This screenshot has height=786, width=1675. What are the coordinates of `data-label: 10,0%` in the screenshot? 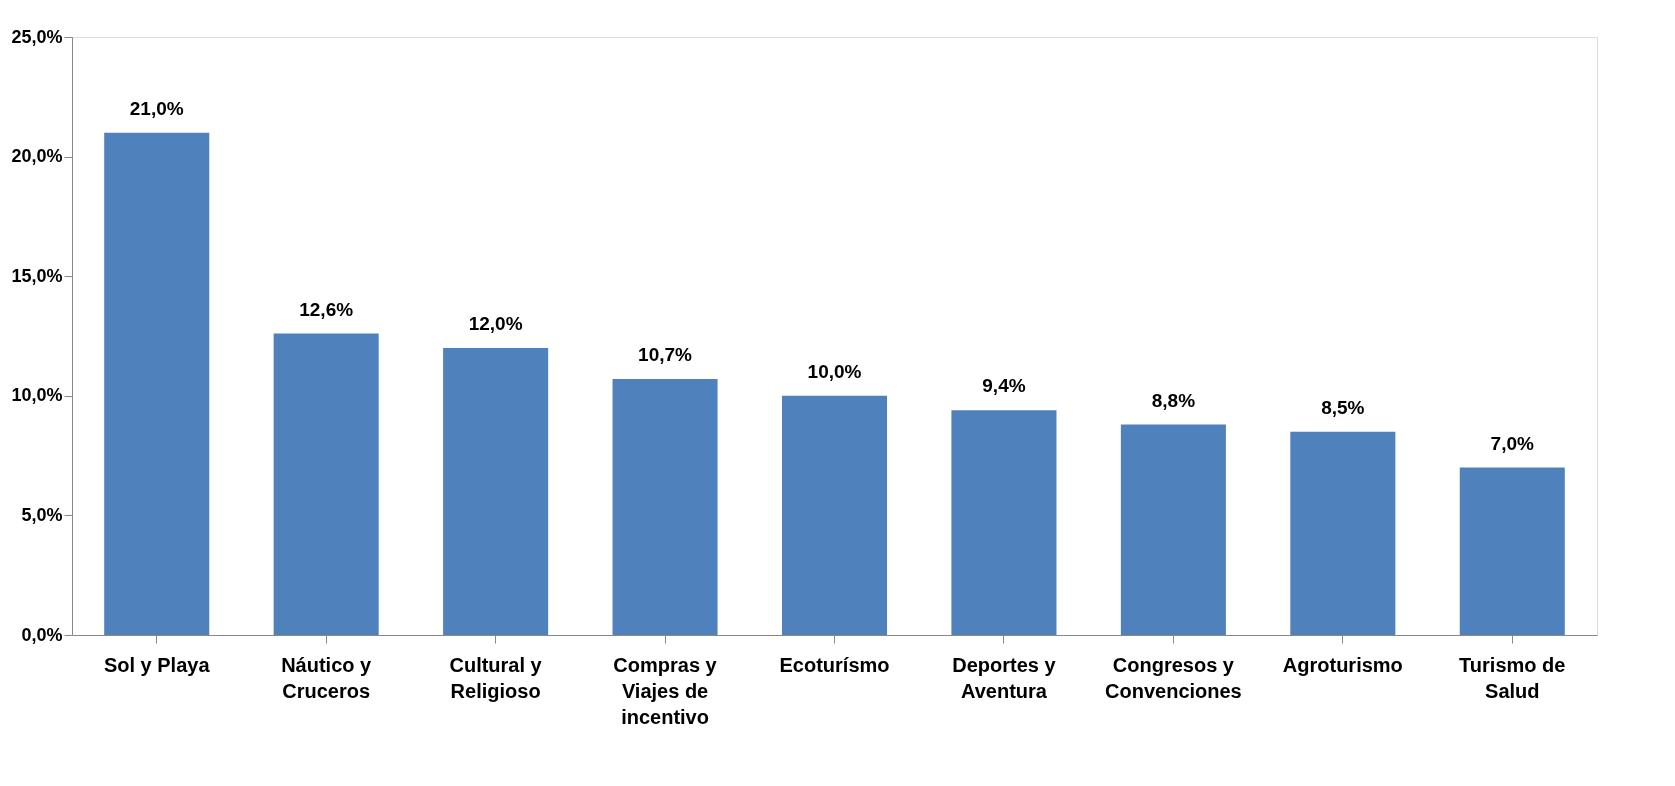 It's located at (834, 371).